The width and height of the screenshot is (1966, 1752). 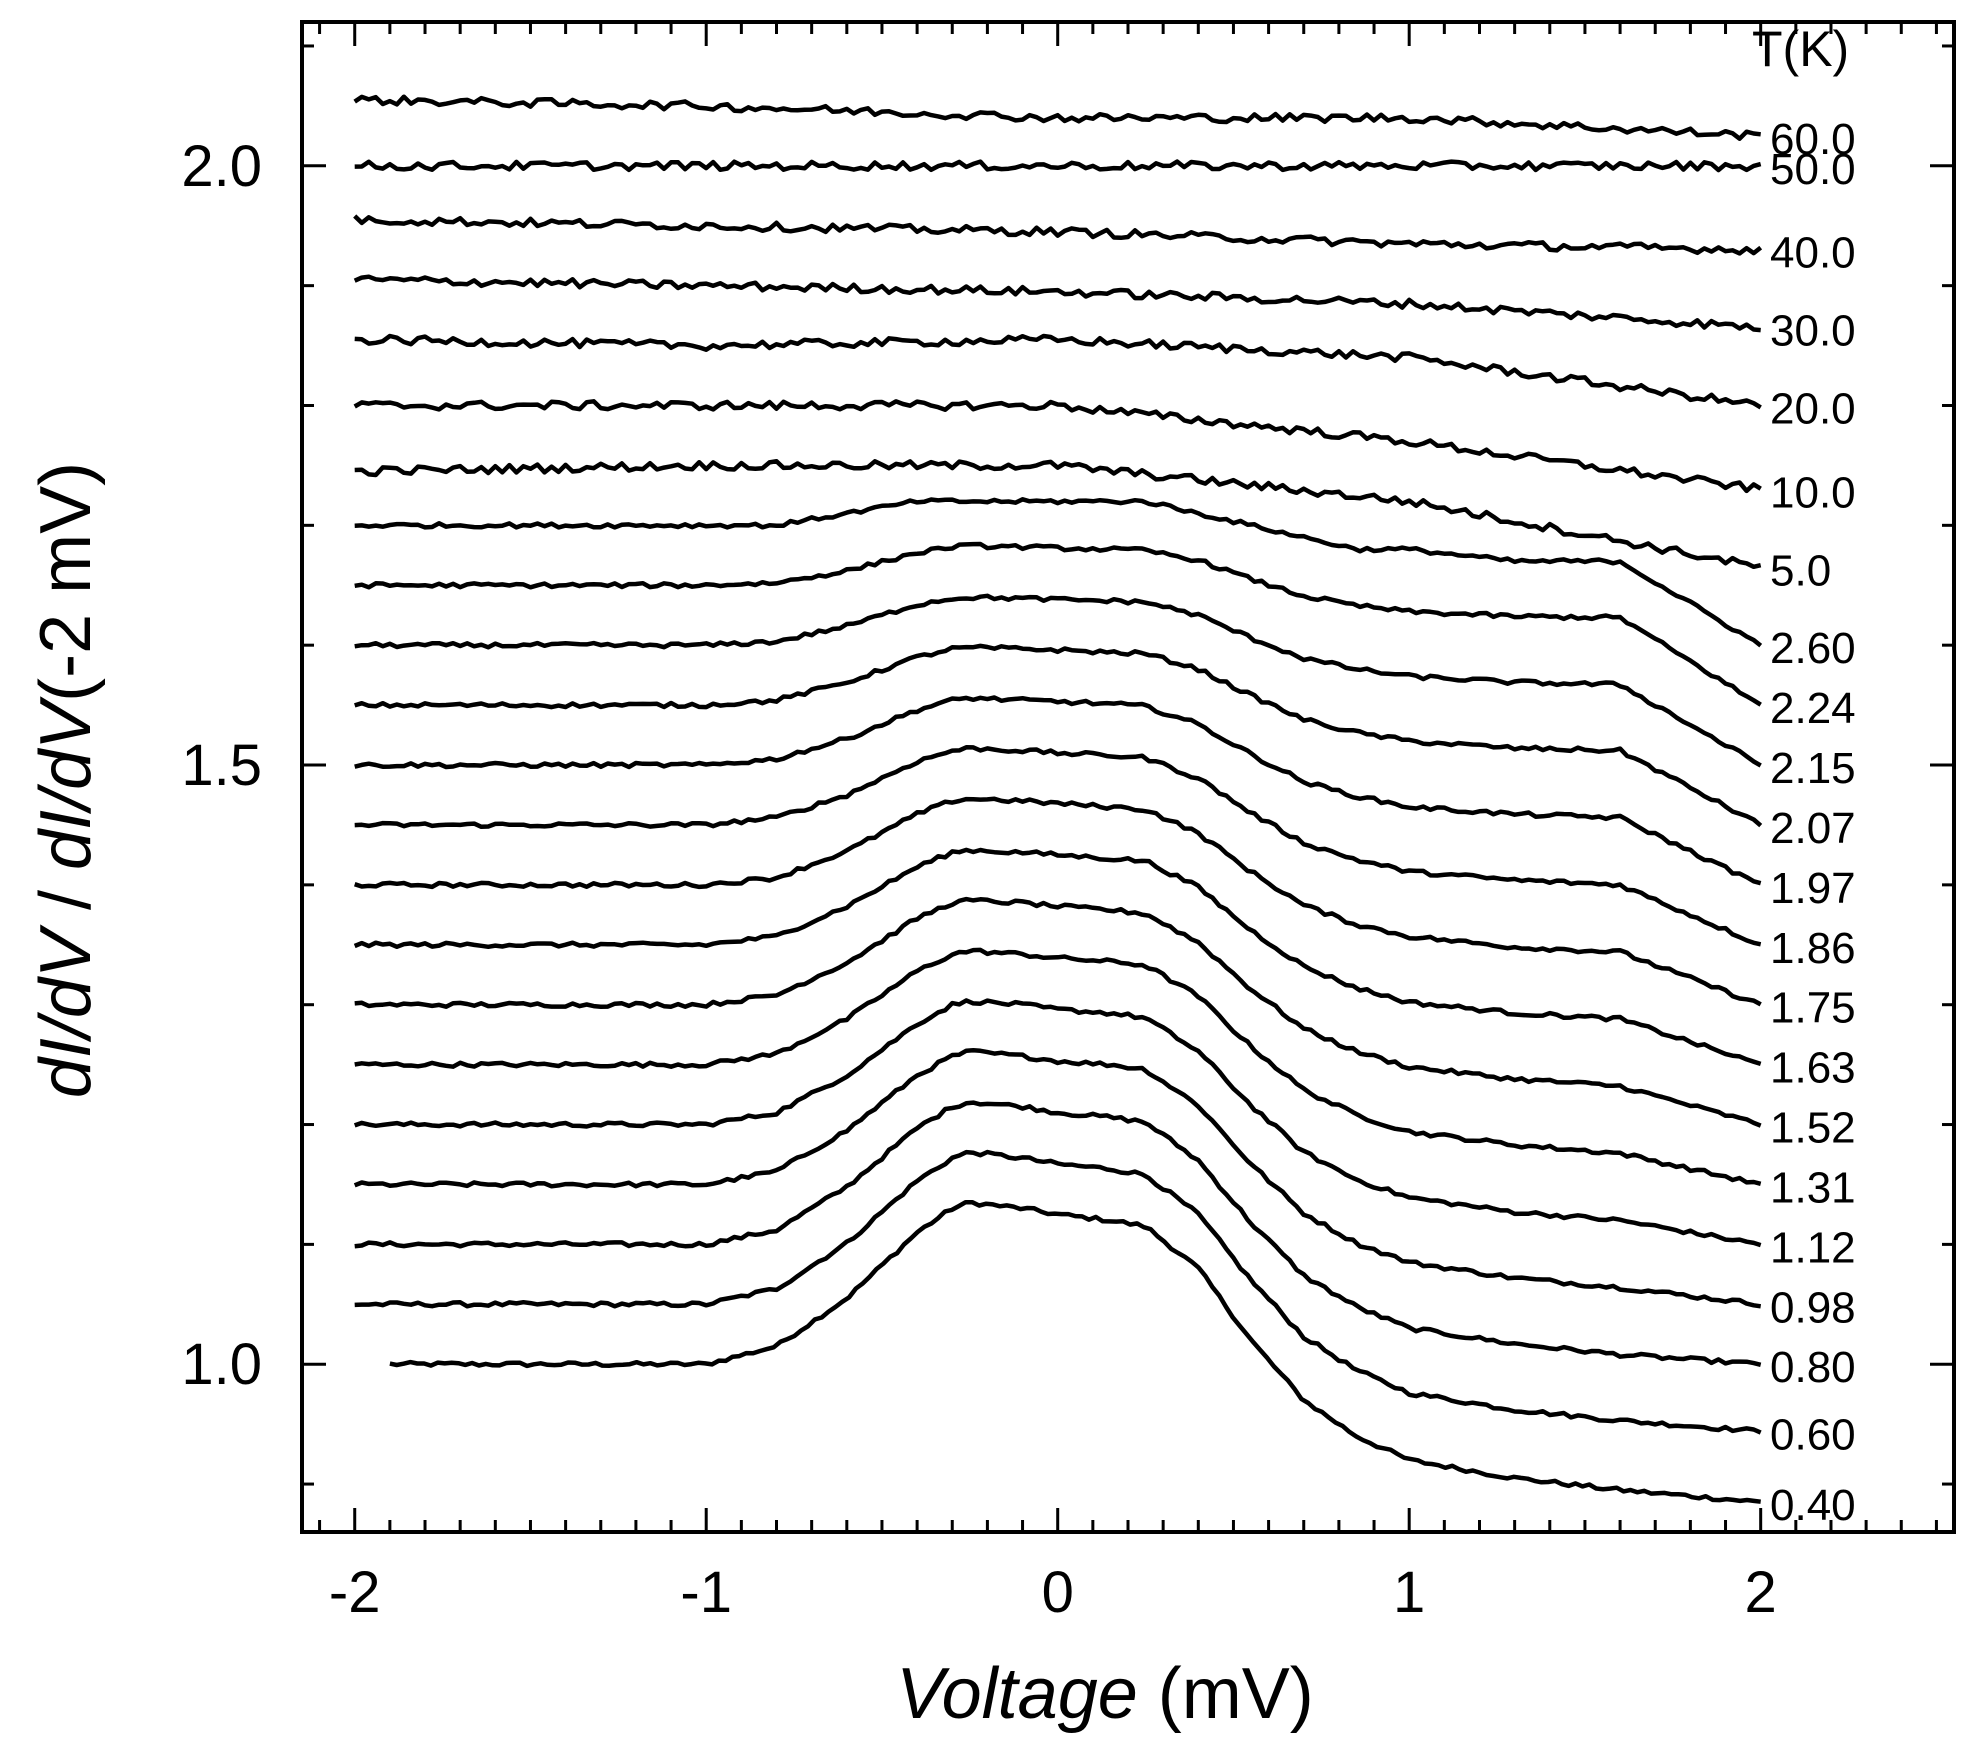 I want to click on series-label: 10.0, so click(x=1813, y=492).